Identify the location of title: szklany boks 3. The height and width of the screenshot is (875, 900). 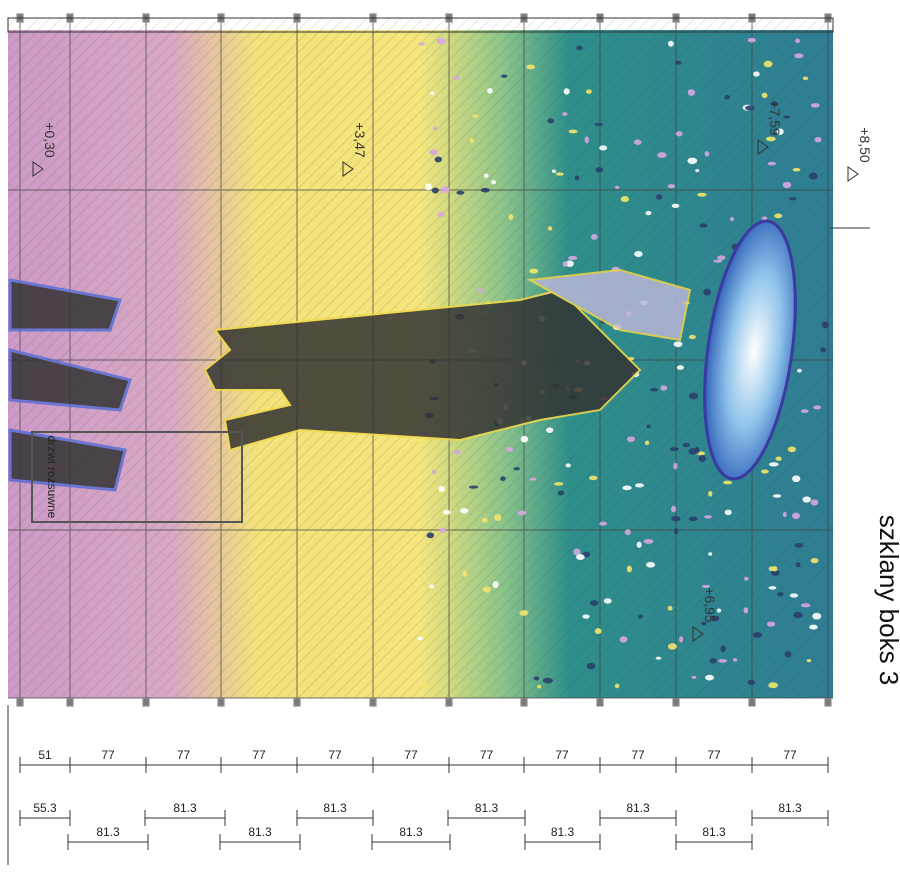
(887, 600).